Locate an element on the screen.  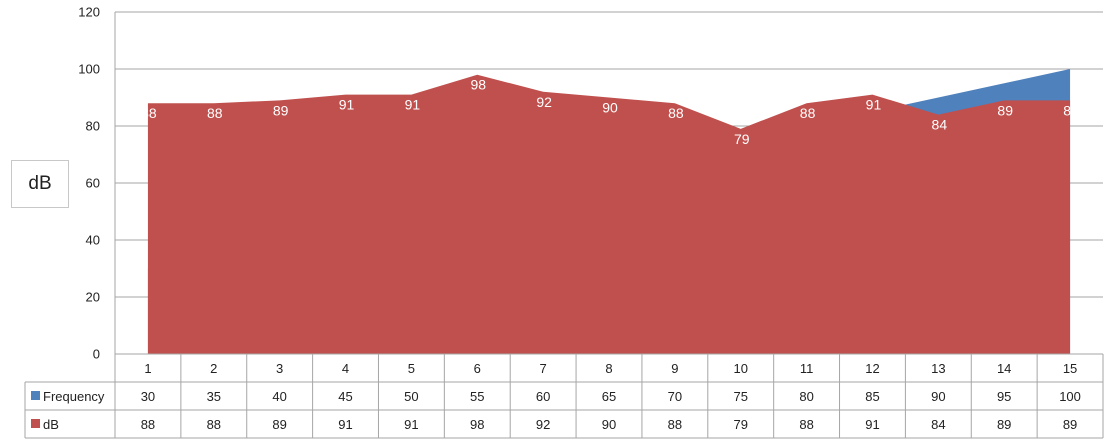
x-tick-label: 6 is located at coordinates (477, 368).